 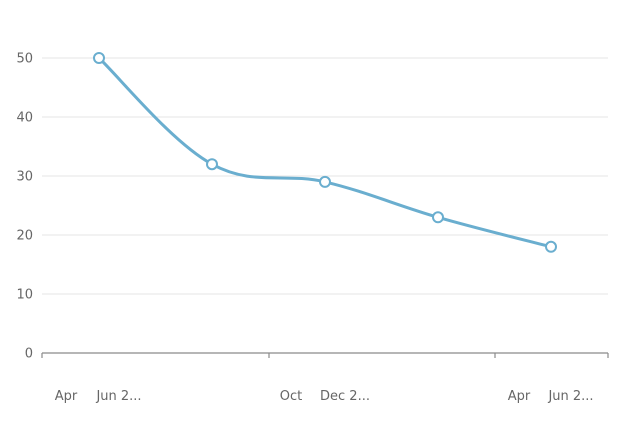 I want to click on y-tick-label: 10, so click(x=24, y=295).